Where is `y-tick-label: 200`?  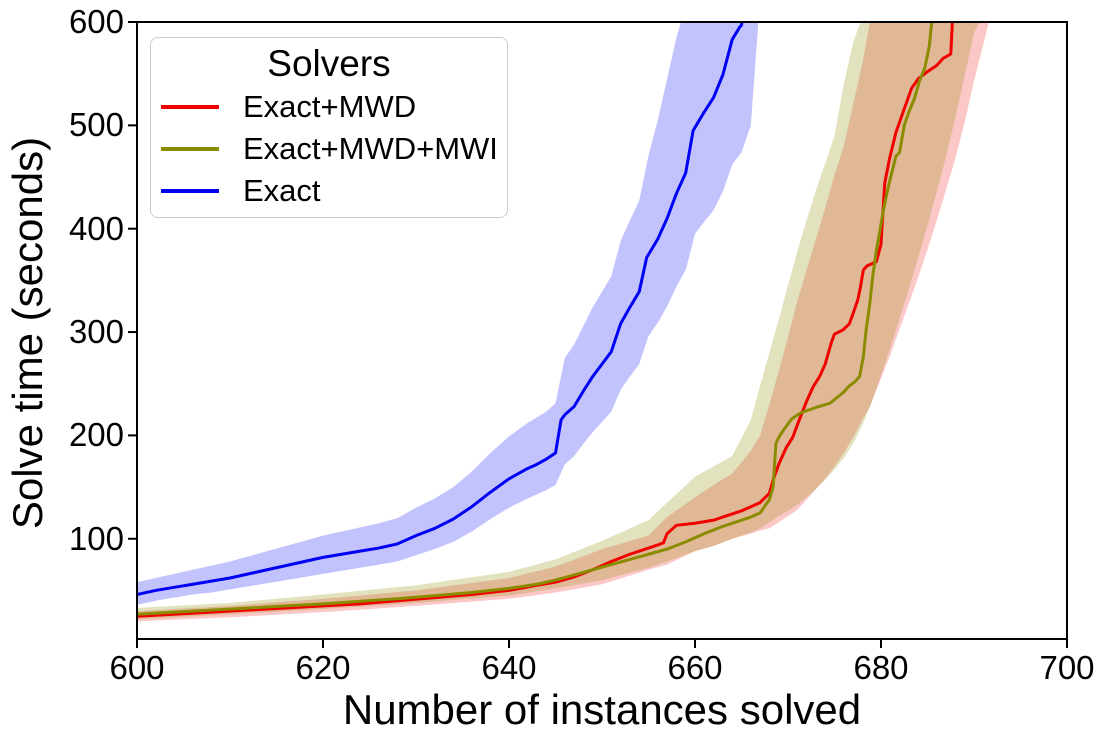 y-tick-label: 200 is located at coordinates (96, 435).